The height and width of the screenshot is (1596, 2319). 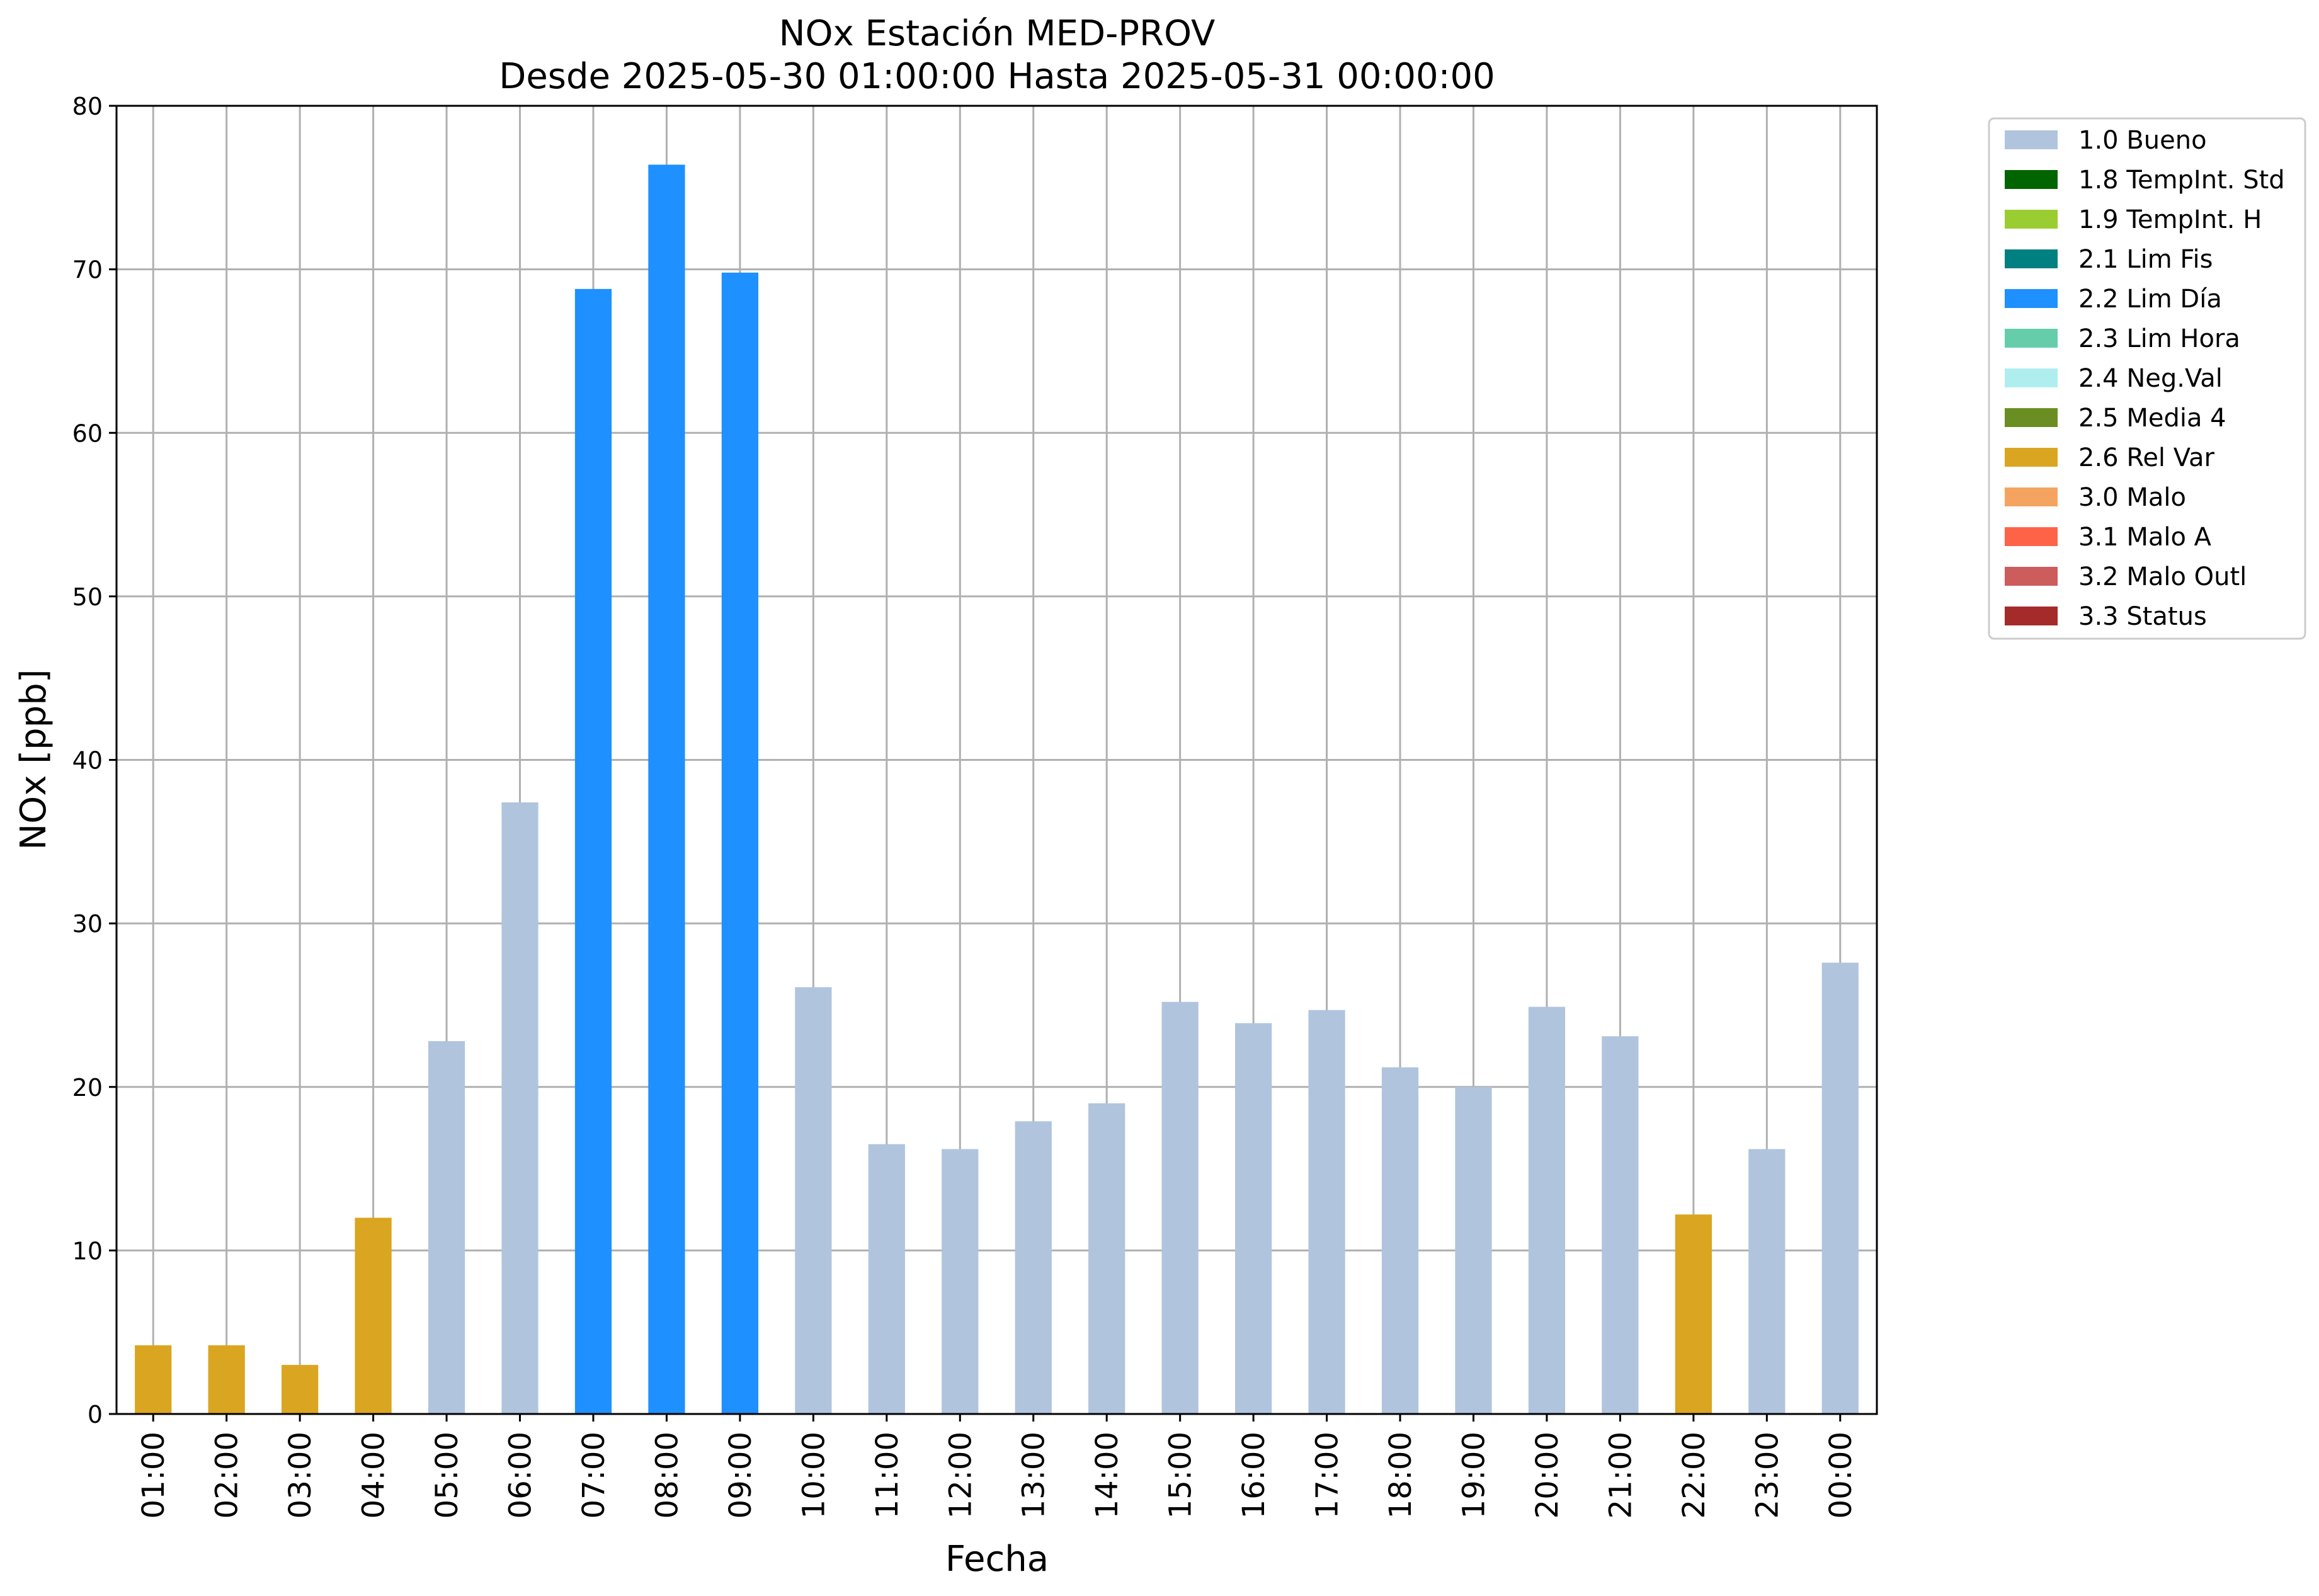 What do you see at coordinates (1107, 1475) in the screenshot?
I see `x-tick-label: 14:00` at bounding box center [1107, 1475].